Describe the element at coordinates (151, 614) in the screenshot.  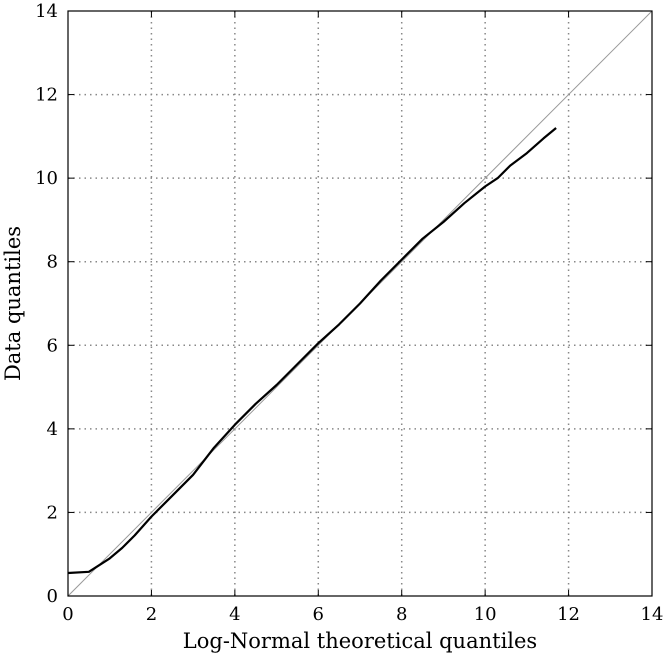
I see `x-tick-label: 2` at that location.